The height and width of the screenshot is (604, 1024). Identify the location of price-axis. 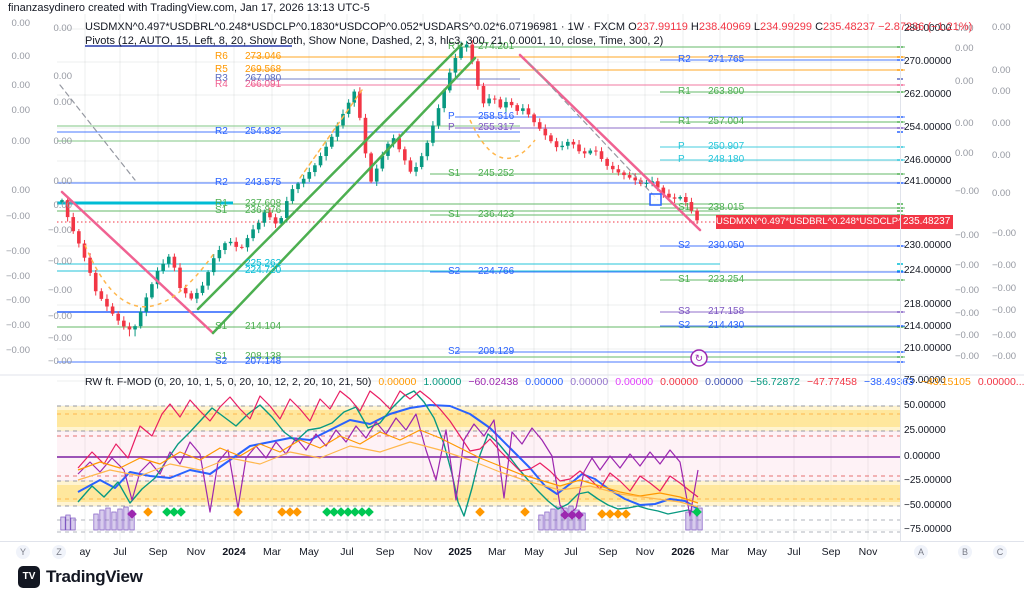
(962, 277).